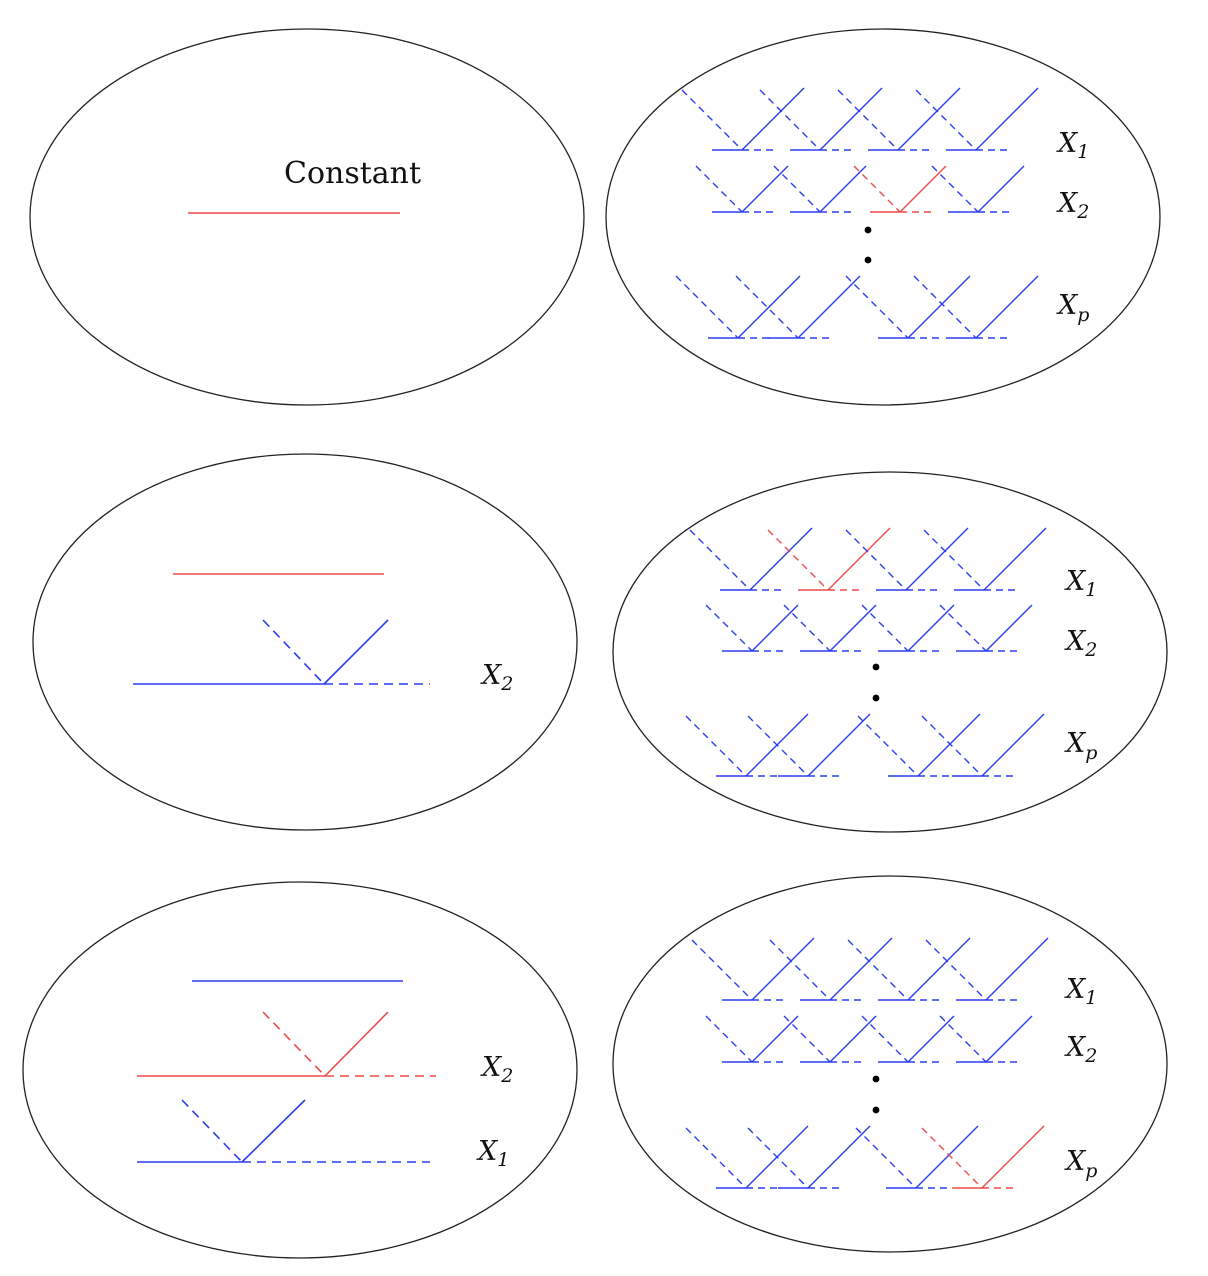 The image size is (1208, 1276). Describe the element at coordinates (883, 217) in the screenshot. I see `panel-2-ellipse` at that location.